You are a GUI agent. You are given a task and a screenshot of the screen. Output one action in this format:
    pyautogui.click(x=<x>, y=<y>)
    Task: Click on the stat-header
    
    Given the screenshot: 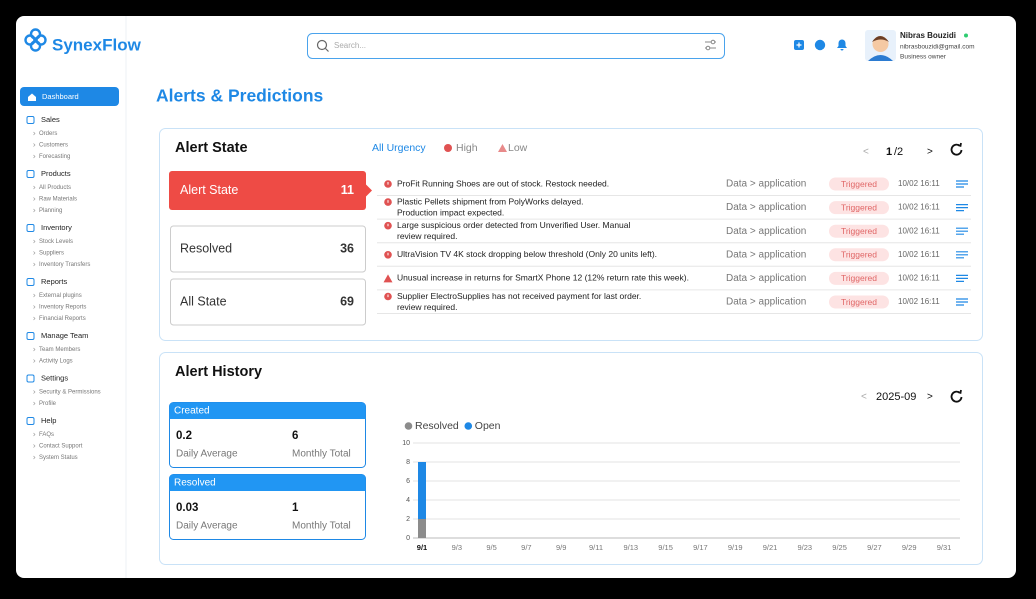 What is the action you would take?
    pyautogui.click(x=267, y=410)
    